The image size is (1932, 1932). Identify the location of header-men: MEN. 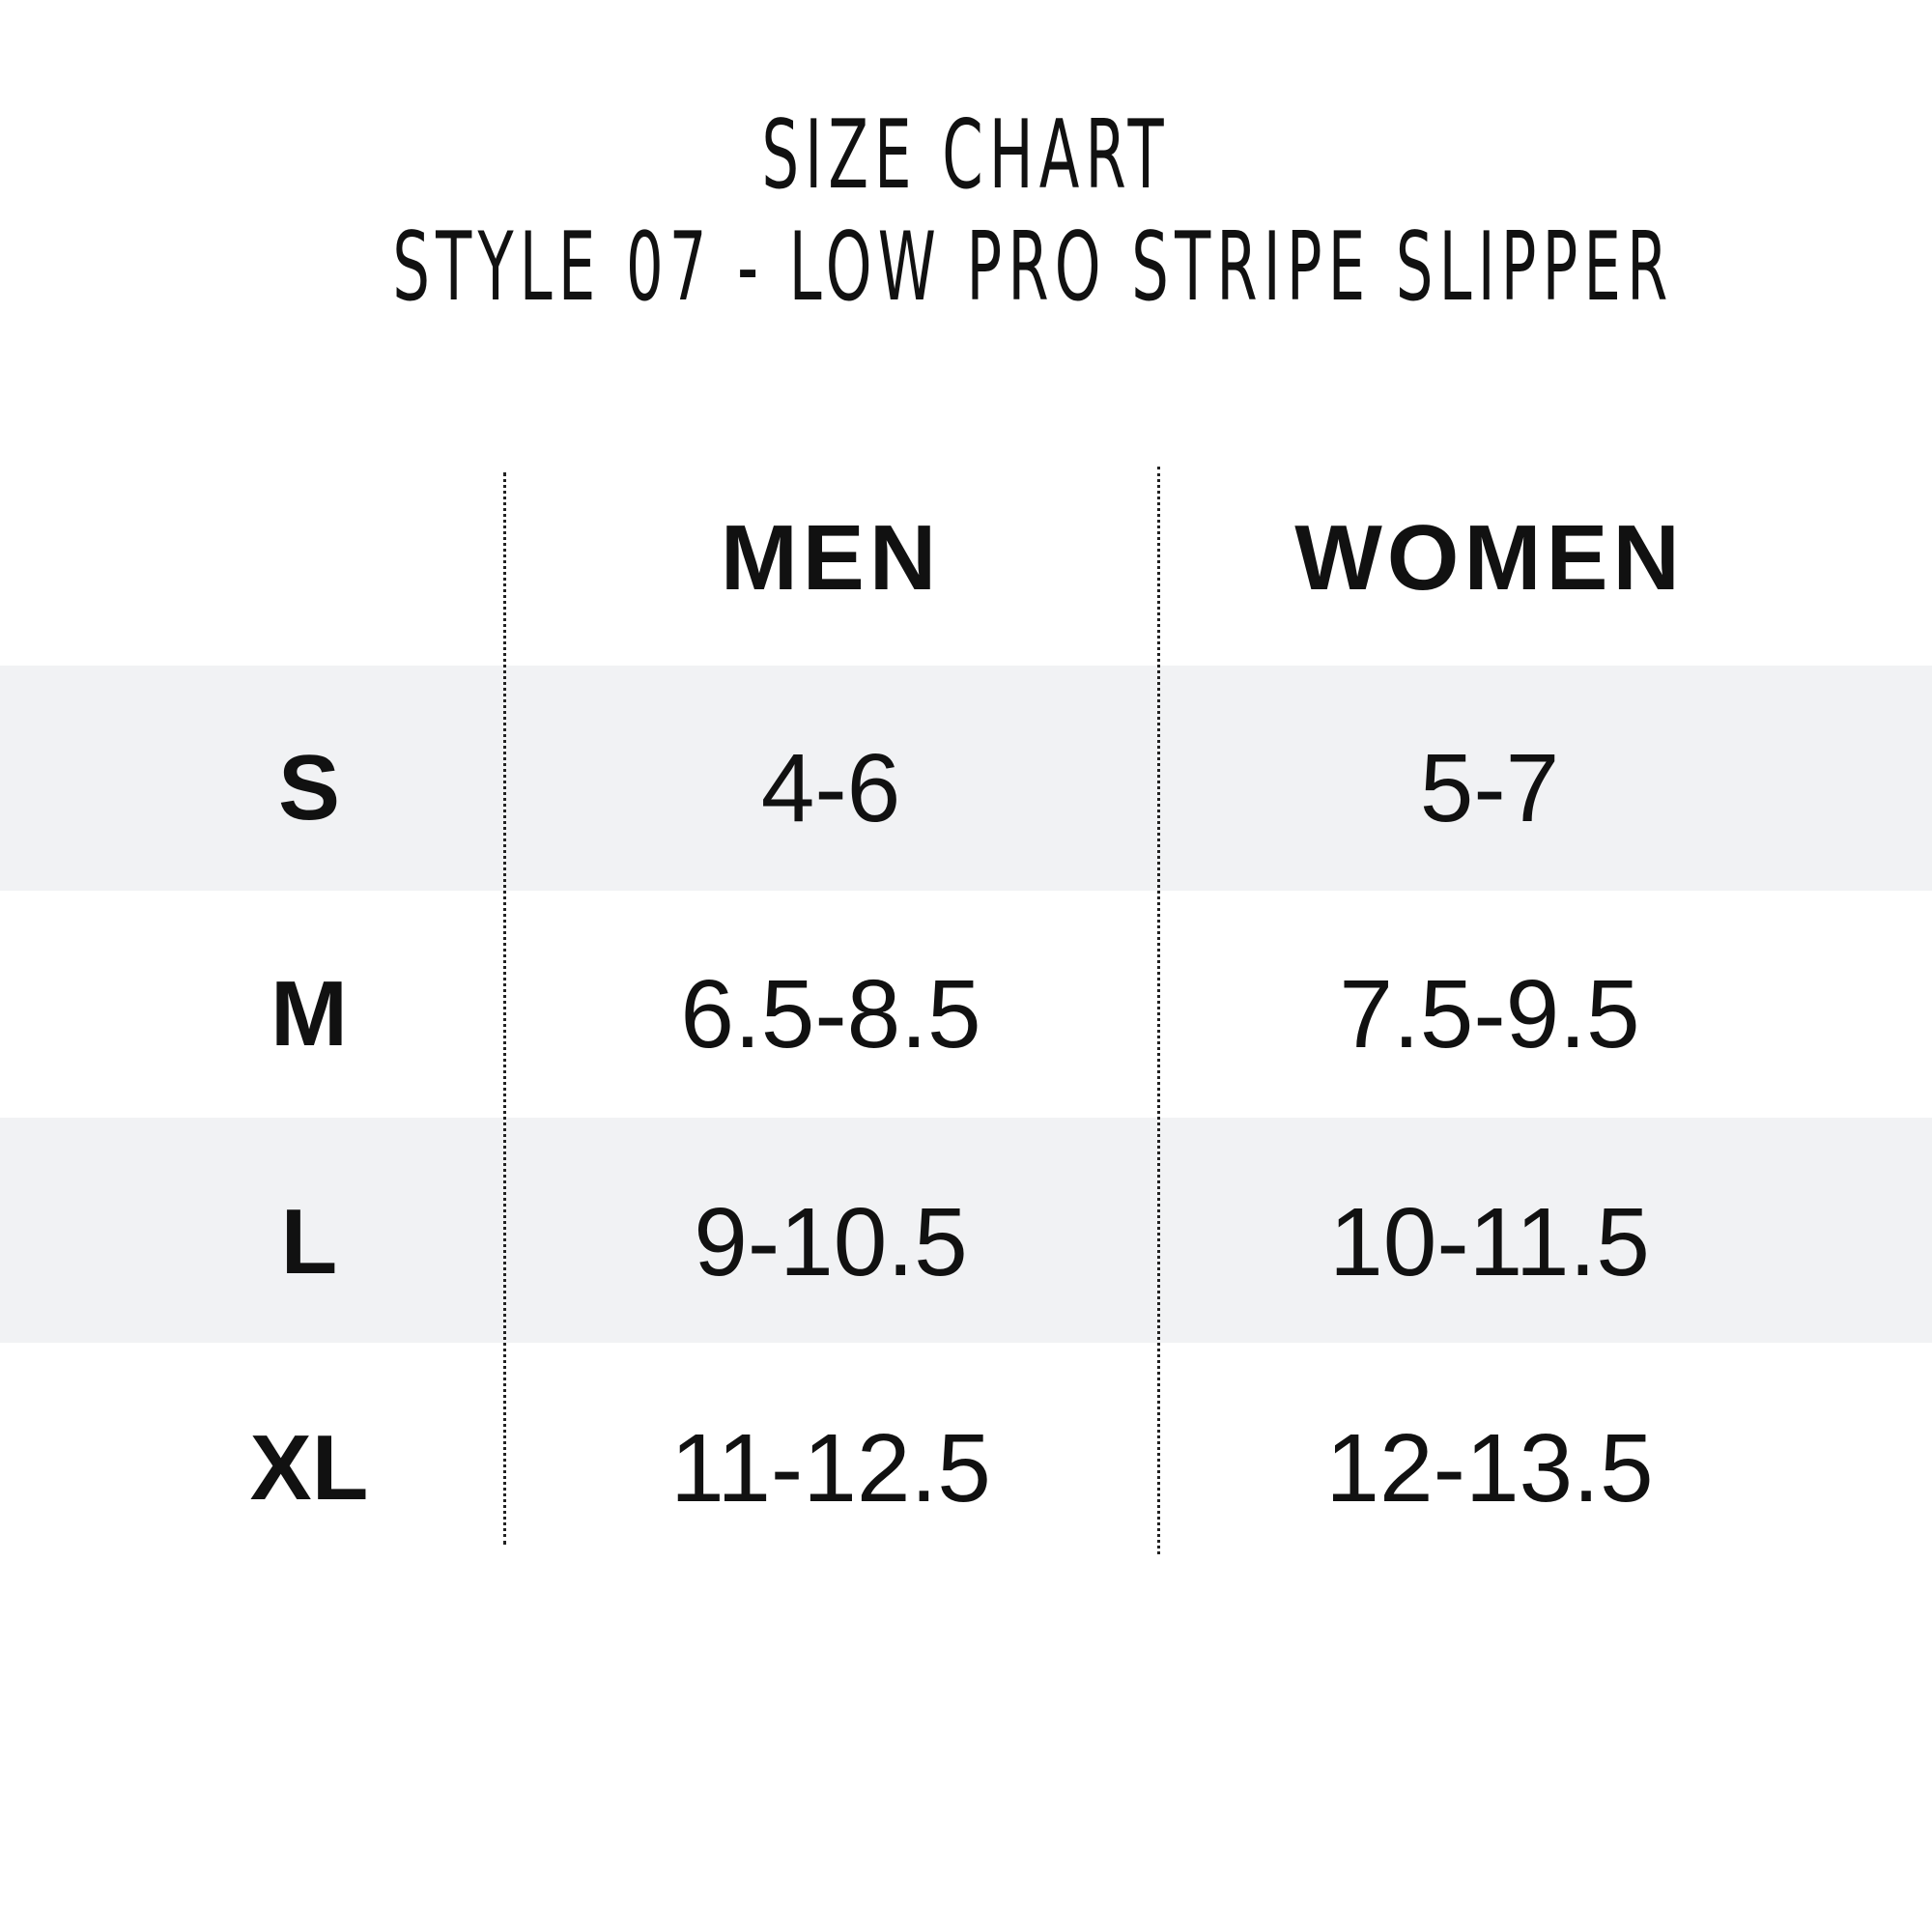
(831, 558).